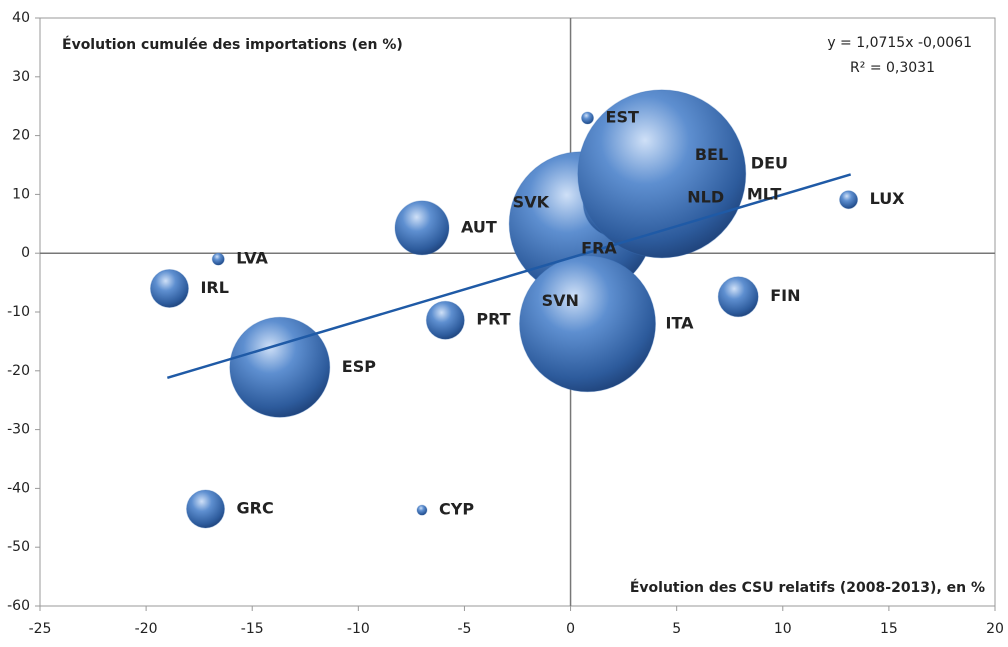 Image resolution: width=1008 pixels, height=647 pixels. Describe the element at coordinates (479, 226) in the screenshot. I see `bubble-label: AUT` at that location.